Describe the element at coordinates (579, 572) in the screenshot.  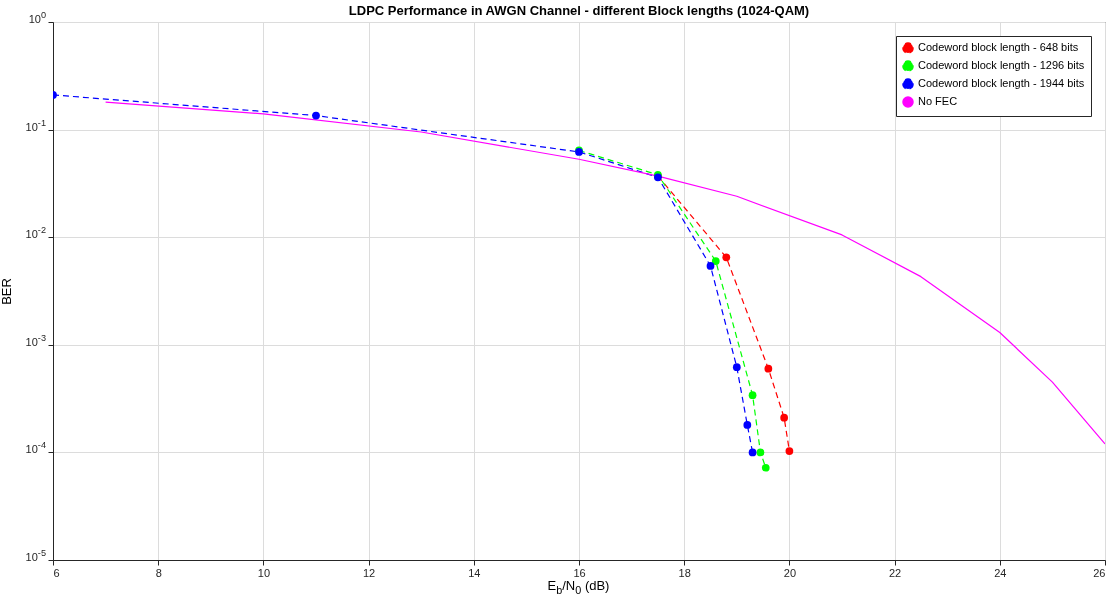
I see `x-tick-label: 16` at that location.